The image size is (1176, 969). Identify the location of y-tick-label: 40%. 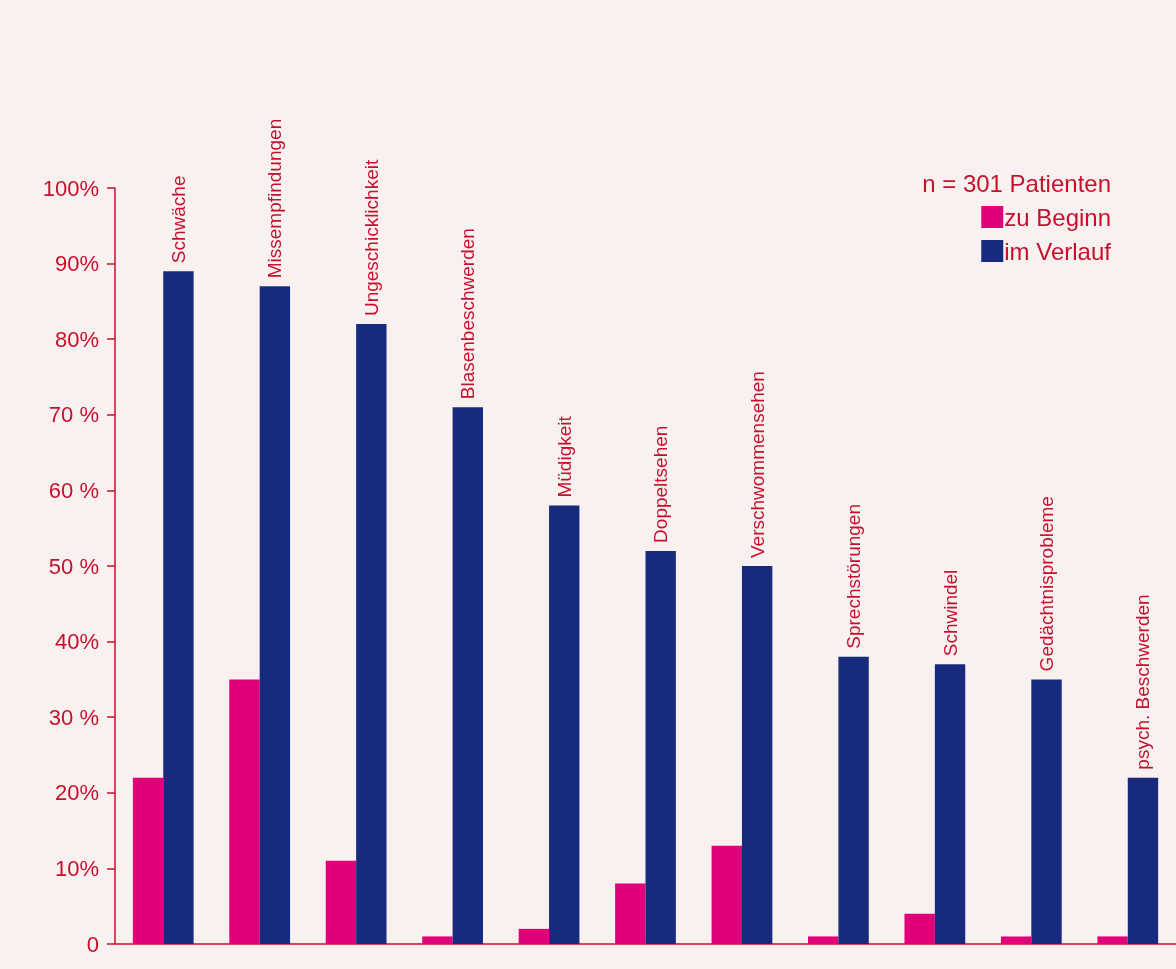
(76, 642).